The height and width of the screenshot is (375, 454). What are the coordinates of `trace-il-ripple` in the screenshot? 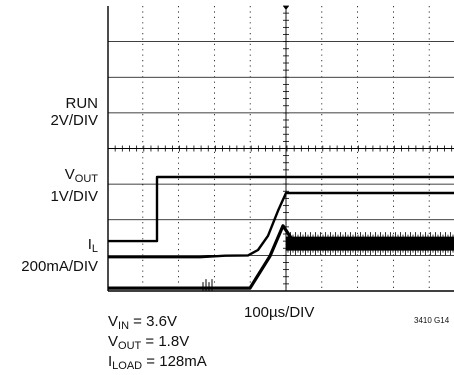 It's located at (370, 243).